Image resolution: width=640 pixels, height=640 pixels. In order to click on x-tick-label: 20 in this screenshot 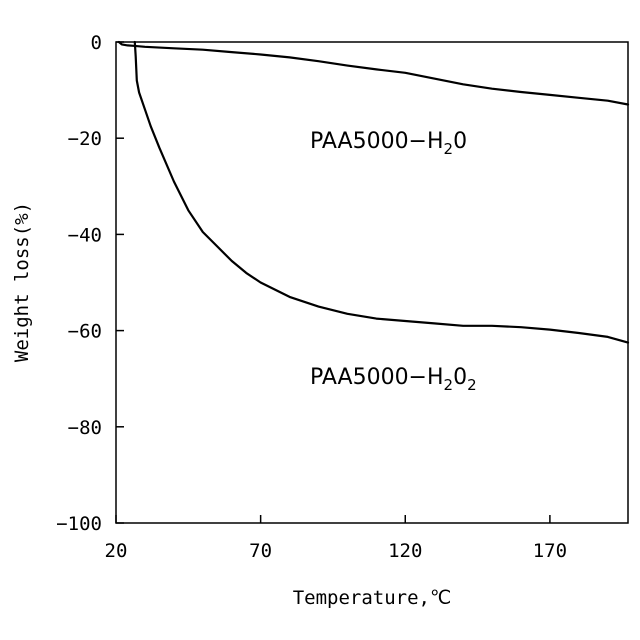, I will do `click(116, 551)`.